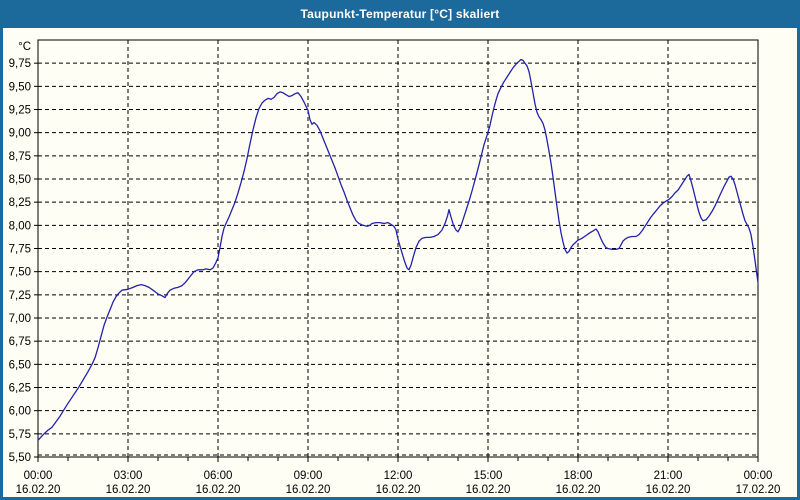  I want to click on y-tick-label: 9,00, so click(20, 134).